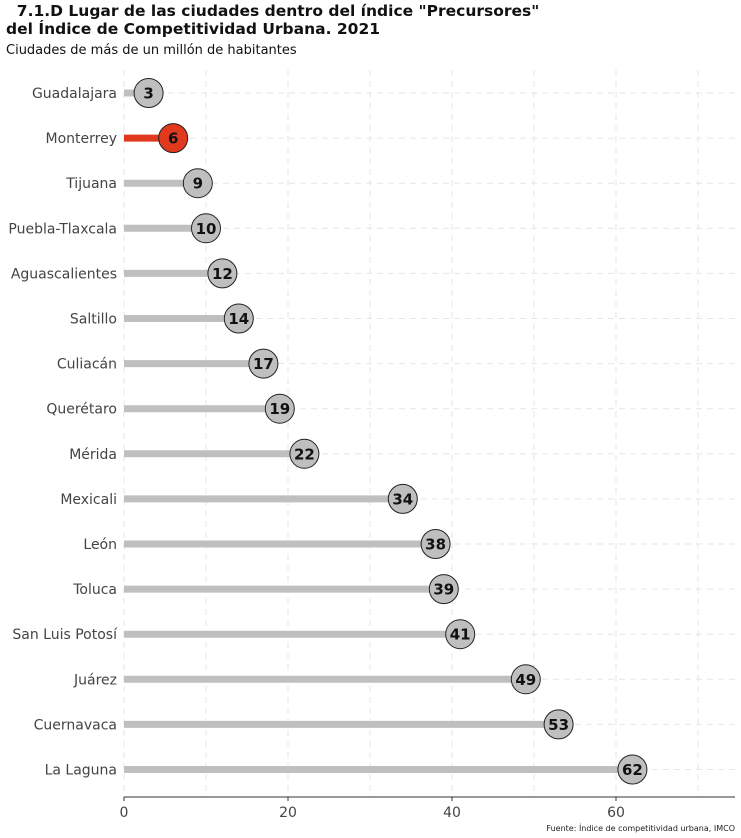 This screenshot has width=741, height=838. Describe the element at coordinates (94, 590) in the screenshot. I see `category-label: Toluca` at that location.